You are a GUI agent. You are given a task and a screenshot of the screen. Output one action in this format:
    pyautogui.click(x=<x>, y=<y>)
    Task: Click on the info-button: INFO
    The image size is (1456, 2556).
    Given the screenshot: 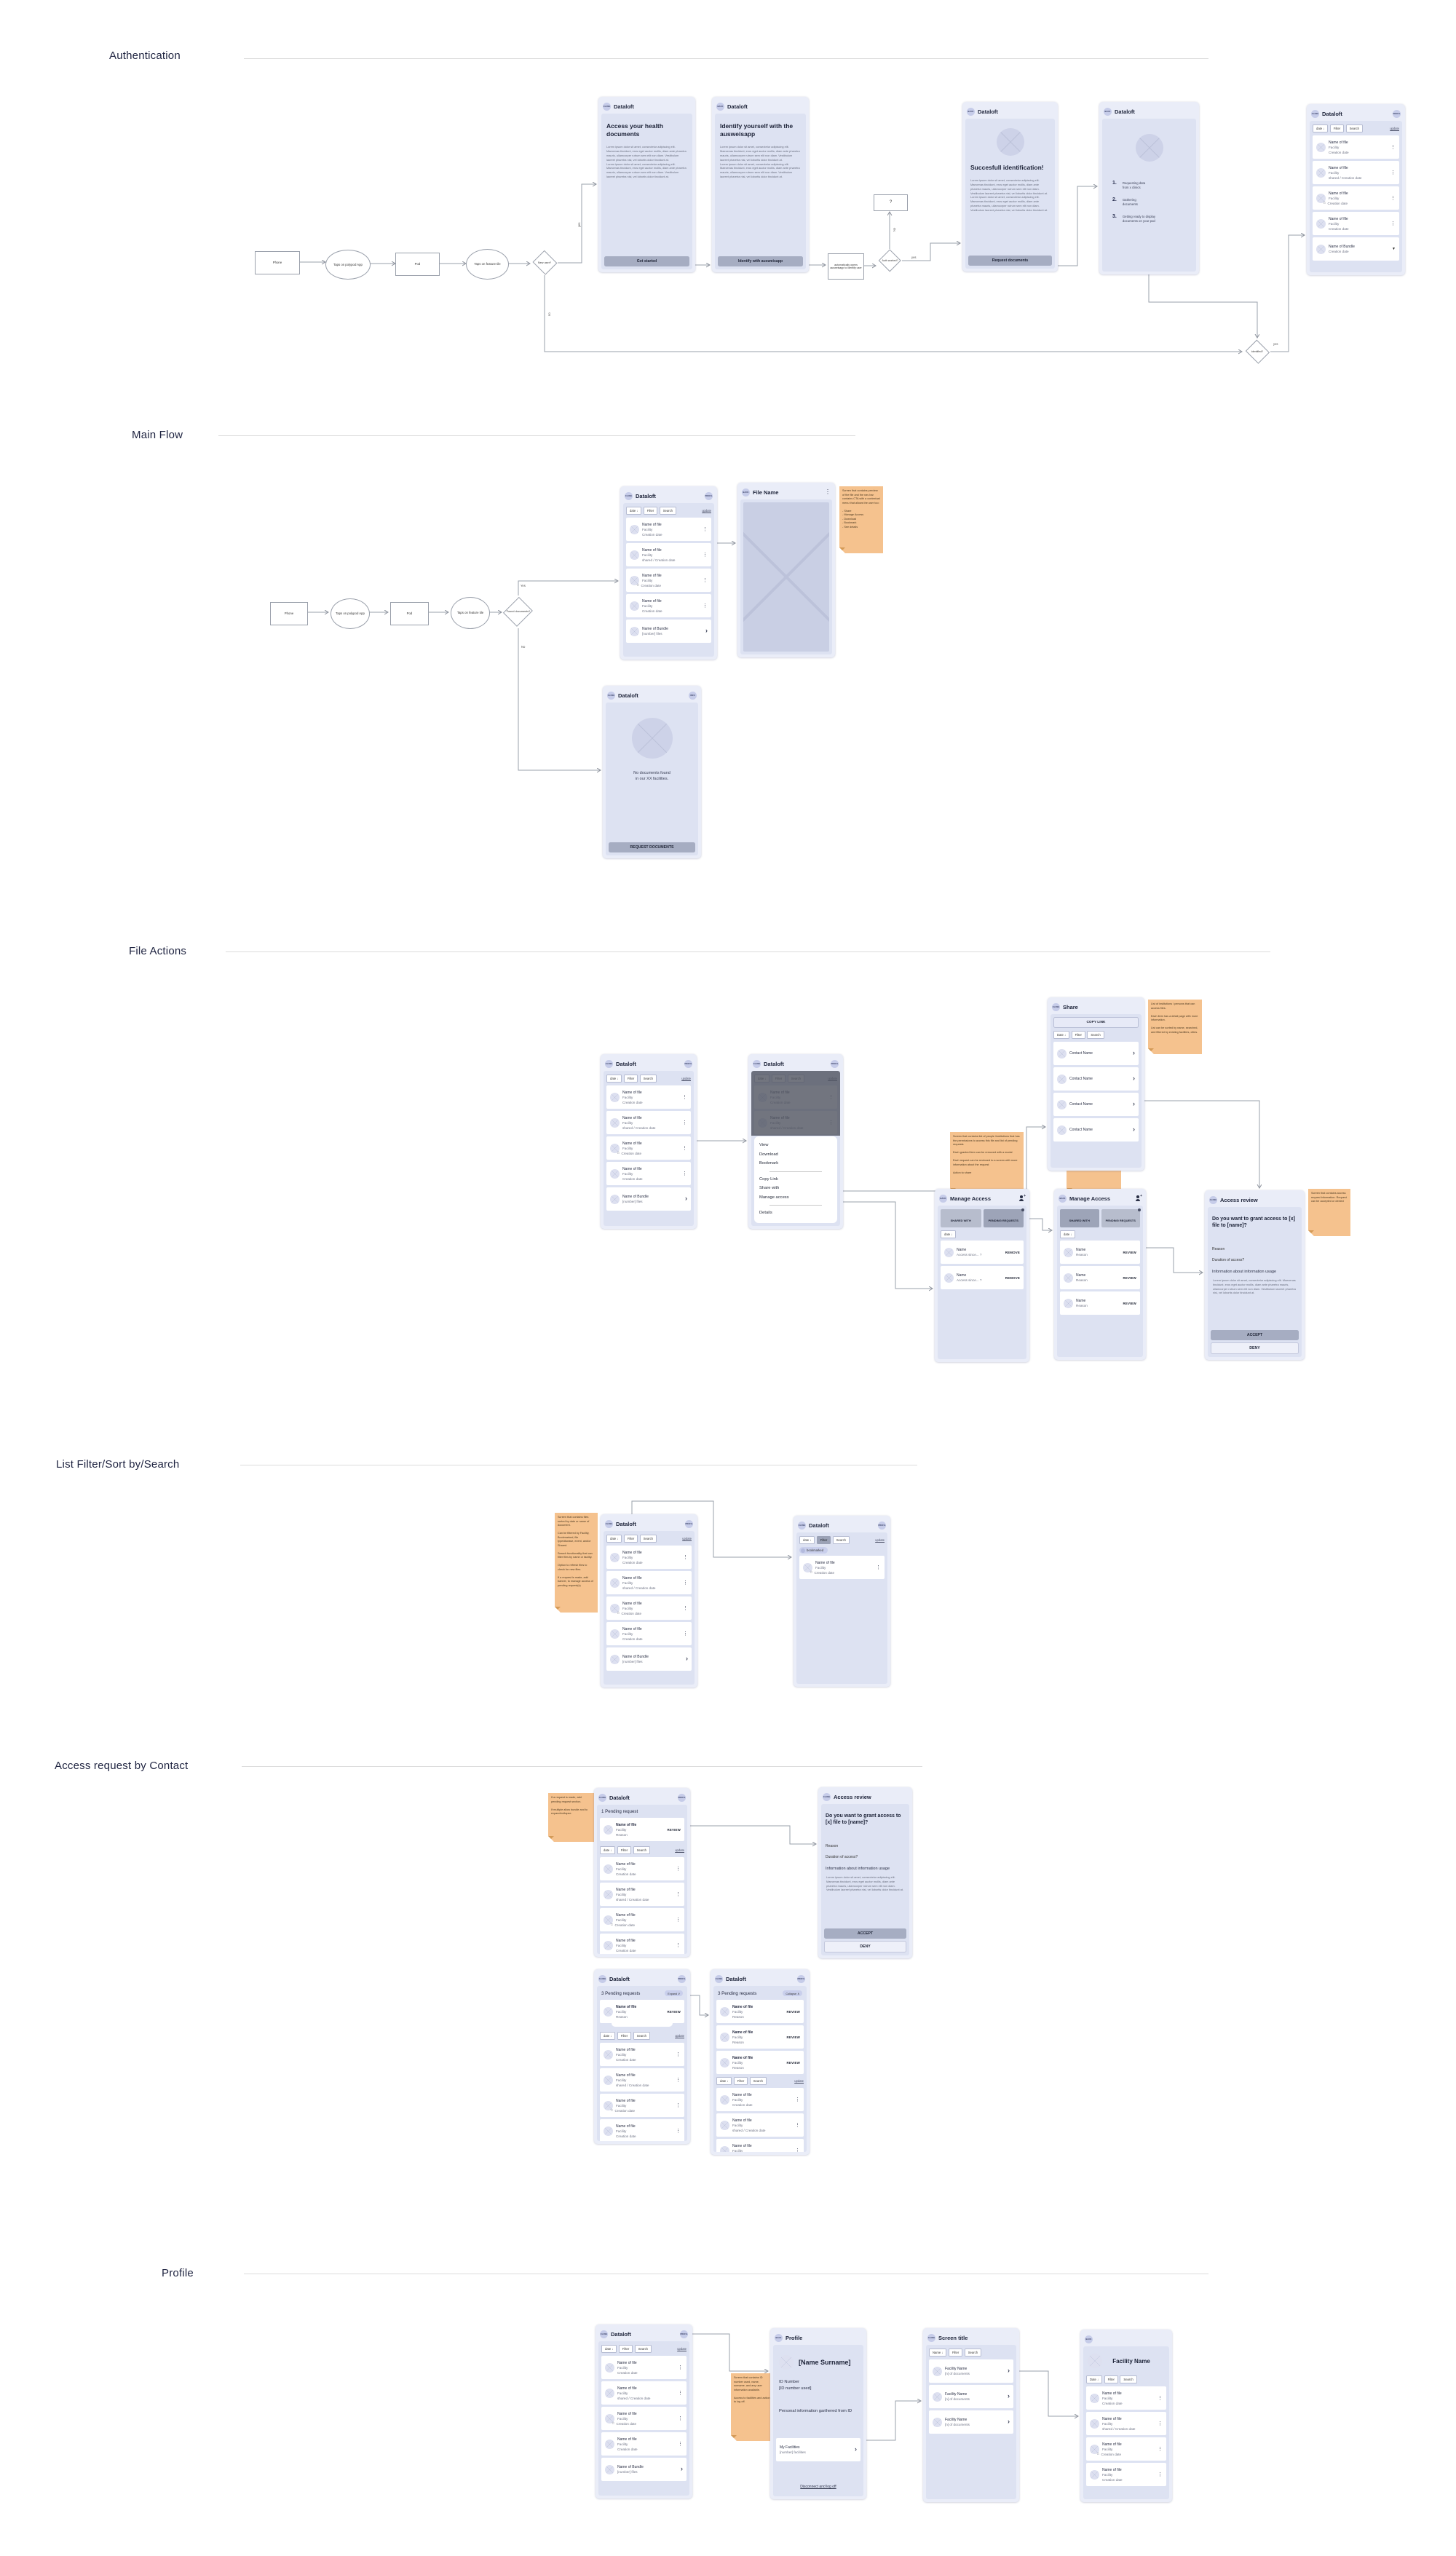 What is the action you would take?
    pyautogui.click(x=693, y=695)
    